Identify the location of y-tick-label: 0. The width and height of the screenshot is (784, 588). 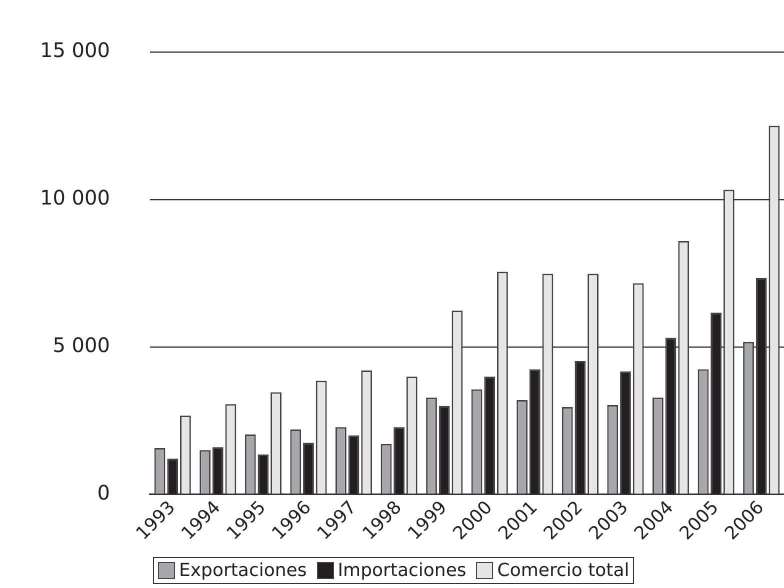
(103, 492).